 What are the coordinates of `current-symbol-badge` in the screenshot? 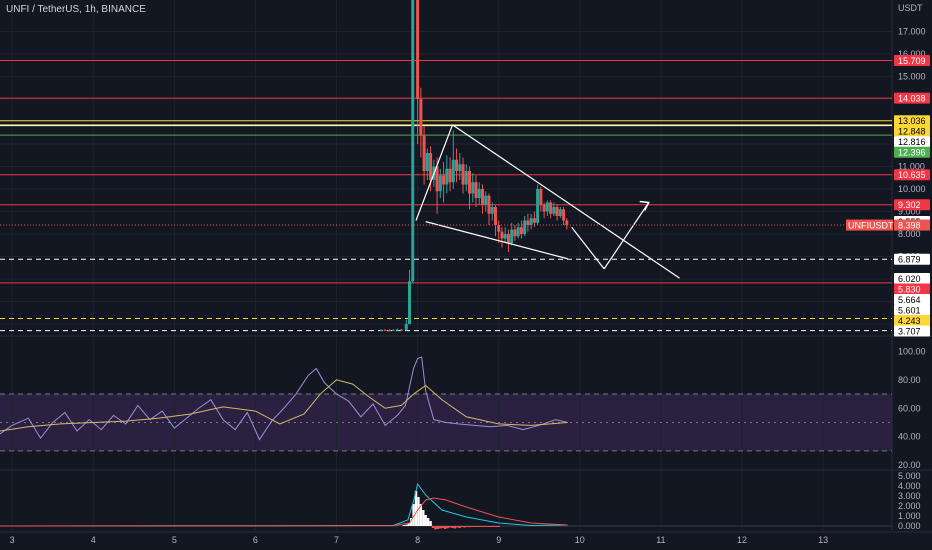 It's located at (869, 225).